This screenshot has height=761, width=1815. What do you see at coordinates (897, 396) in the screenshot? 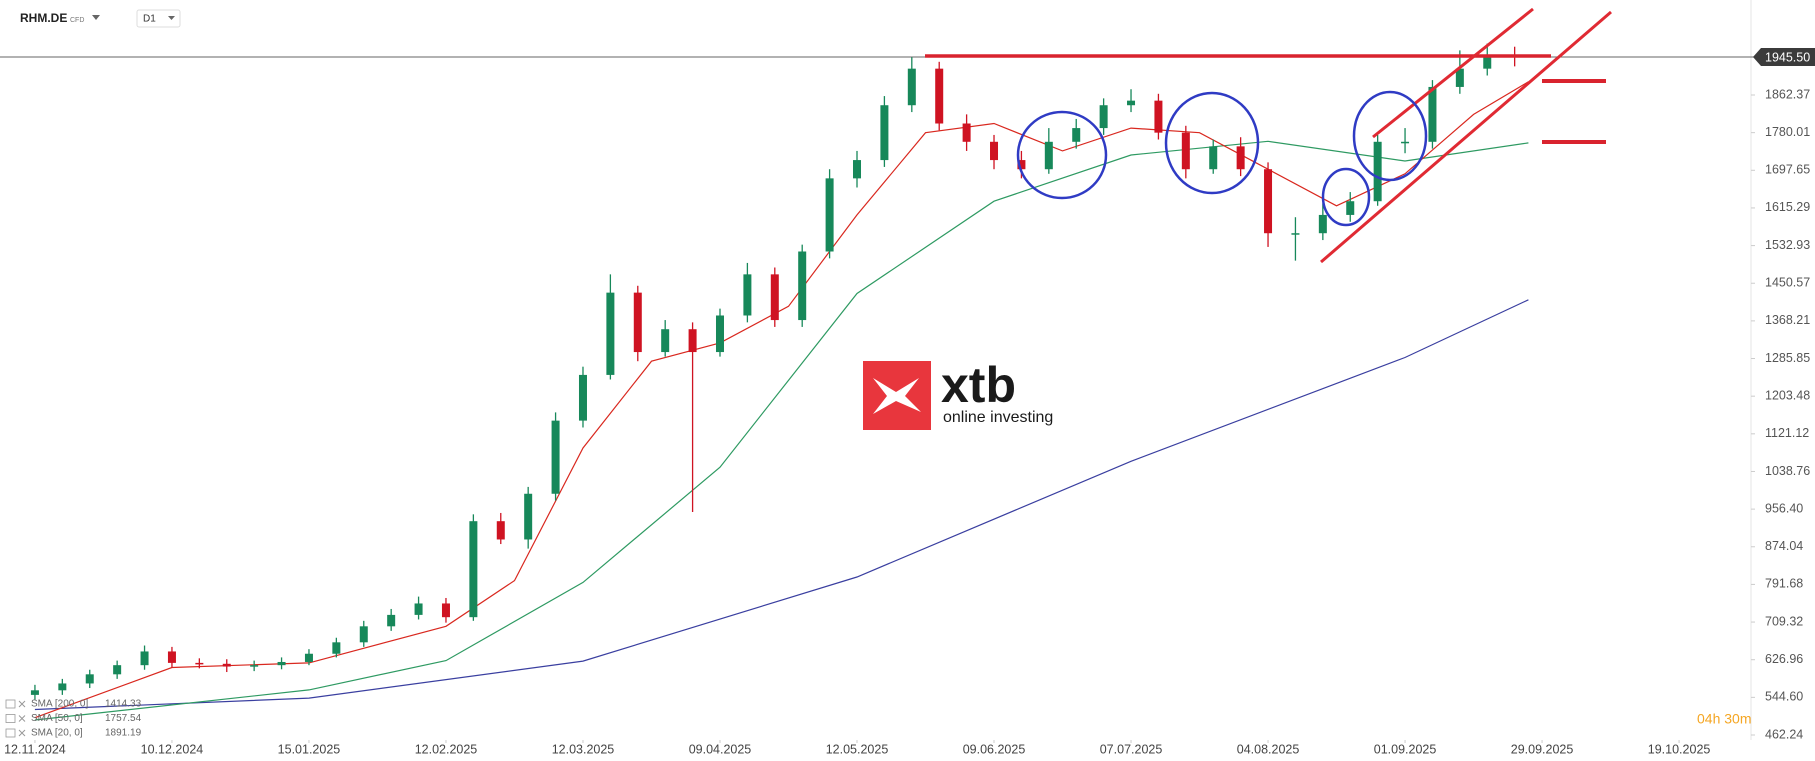
I see `logo-glyph` at bounding box center [897, 396].